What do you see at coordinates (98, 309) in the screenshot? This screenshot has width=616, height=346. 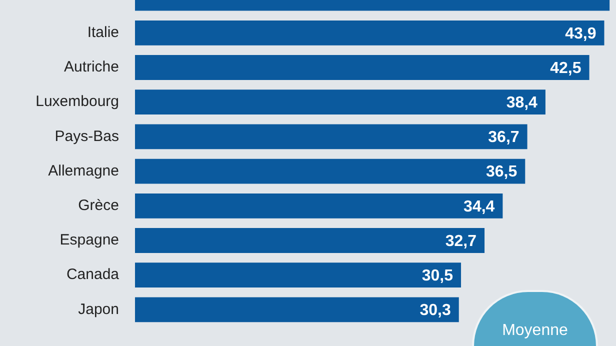 I see `y-tick-label: Japon` at bounding box center [98, 309].